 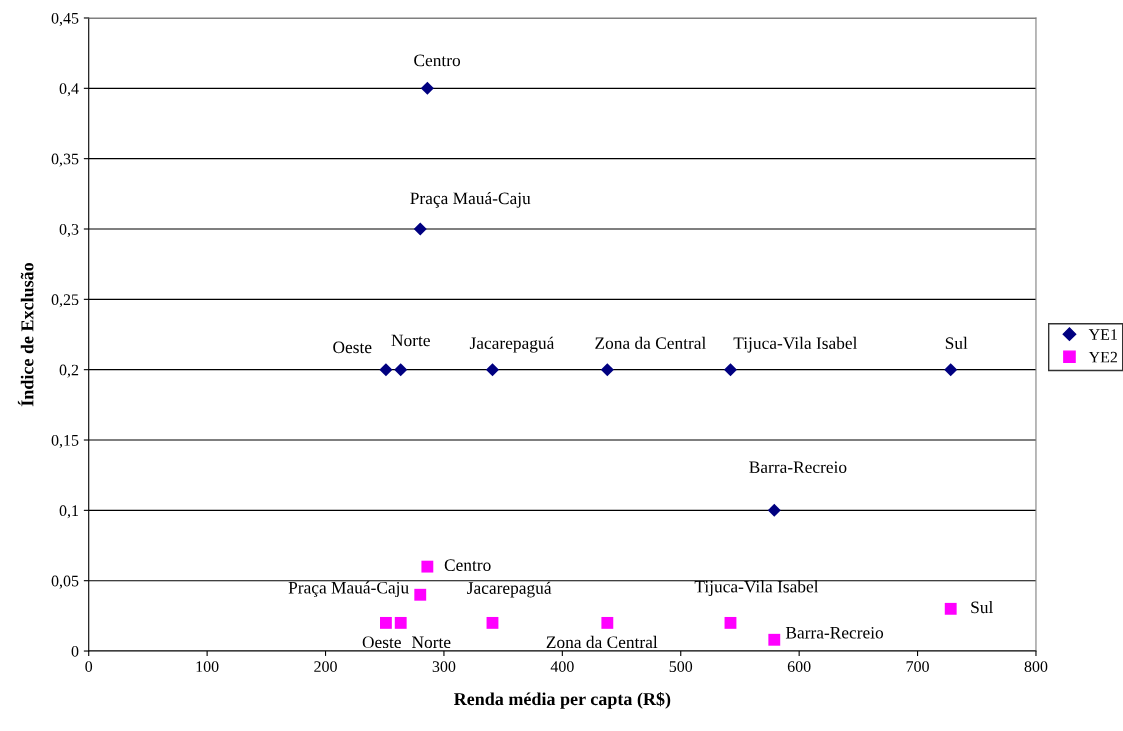 What do you see at coordinates (65, 301) in the screenshot?
I see `y-tick-label: 0,25` at bounding box center [65, 301].